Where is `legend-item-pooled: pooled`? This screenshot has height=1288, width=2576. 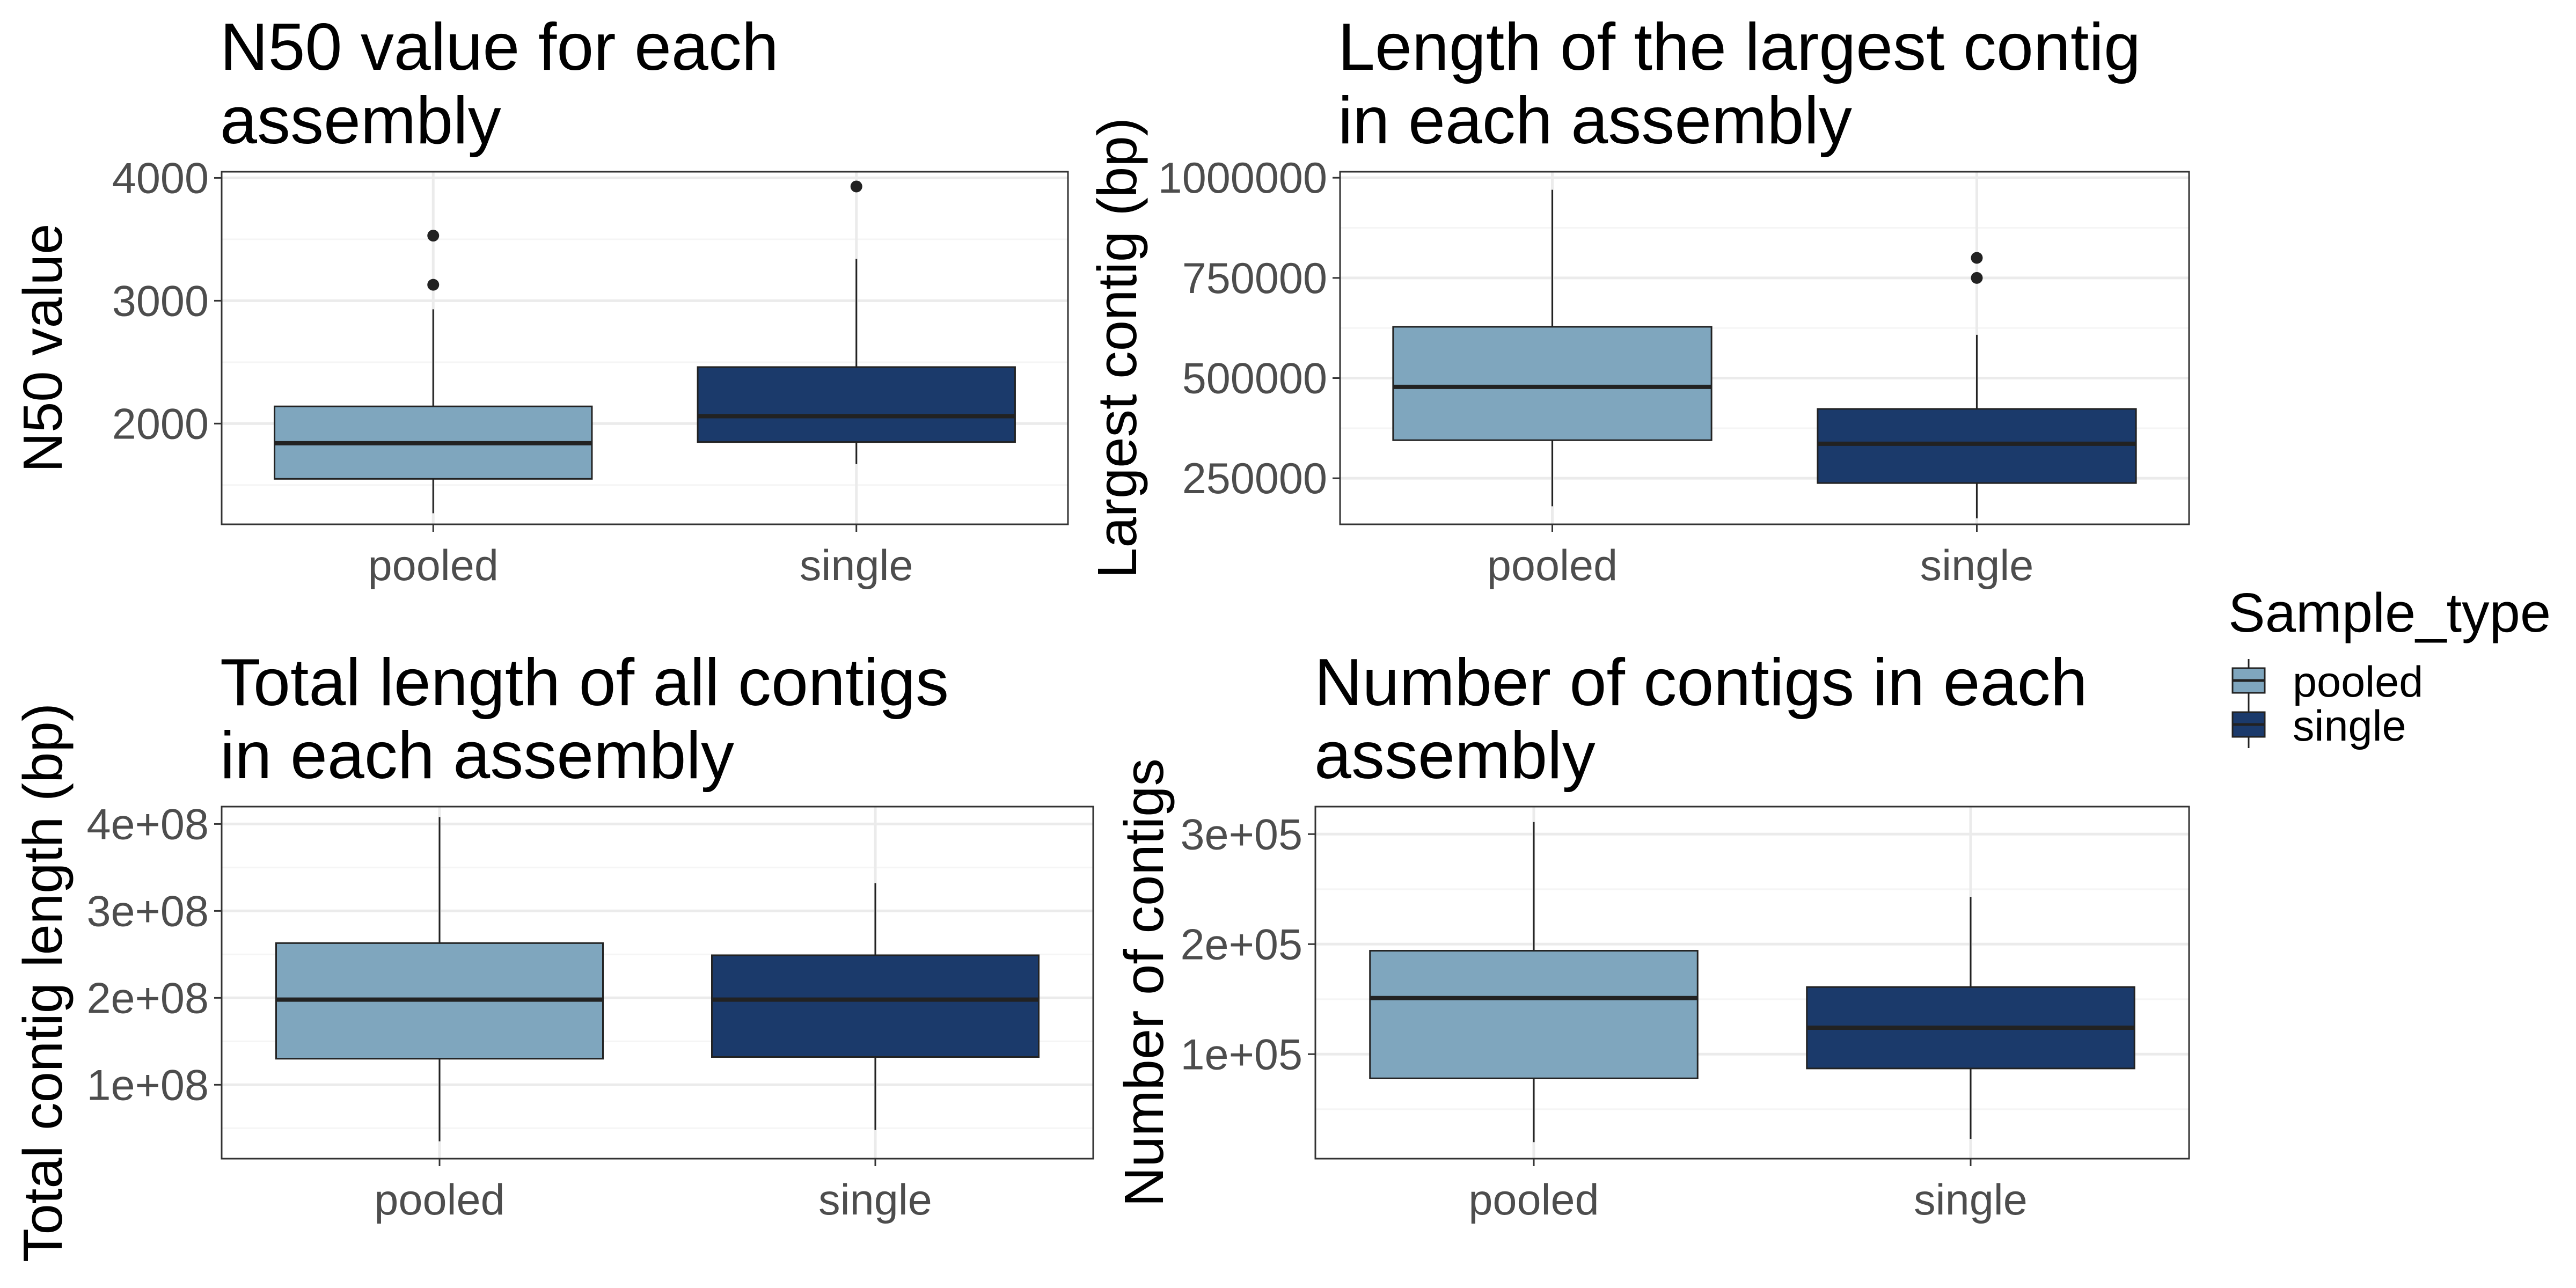 legend-item-pooled: pooled is located at coordinates (2327, 682).